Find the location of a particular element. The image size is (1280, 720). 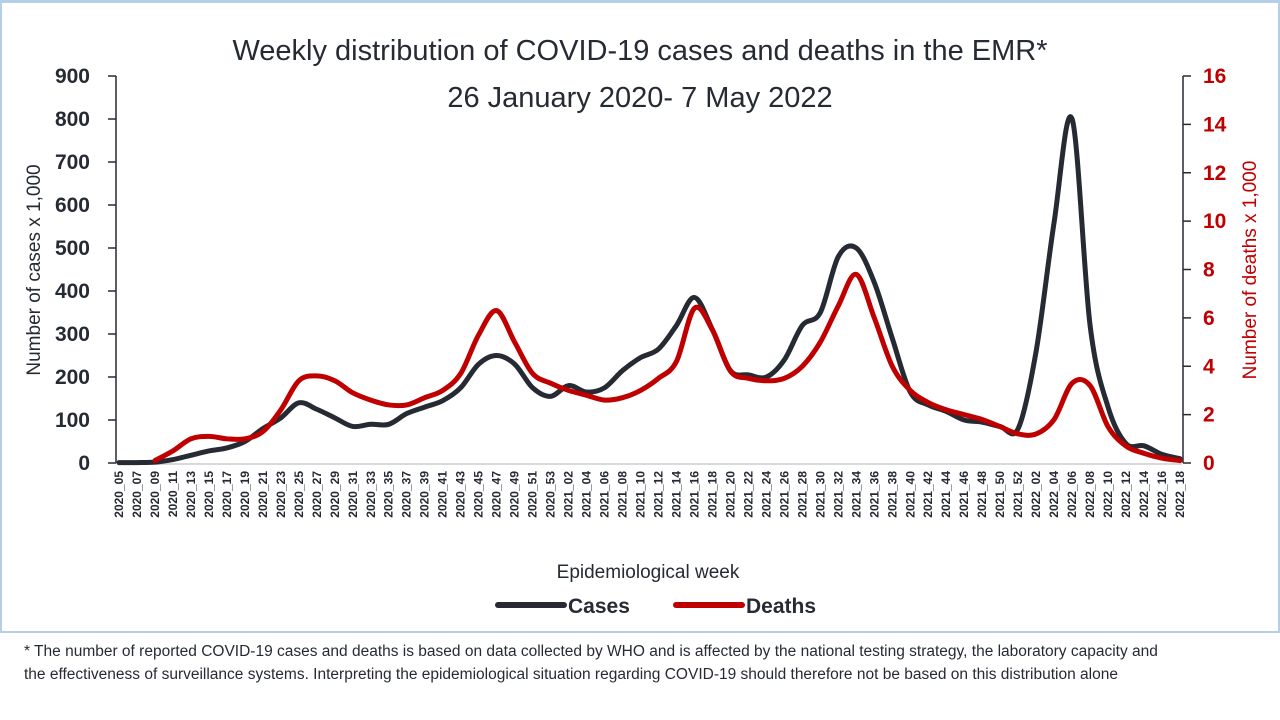

x-tick-label: 2020_09 is located at coordinates (155, 494).